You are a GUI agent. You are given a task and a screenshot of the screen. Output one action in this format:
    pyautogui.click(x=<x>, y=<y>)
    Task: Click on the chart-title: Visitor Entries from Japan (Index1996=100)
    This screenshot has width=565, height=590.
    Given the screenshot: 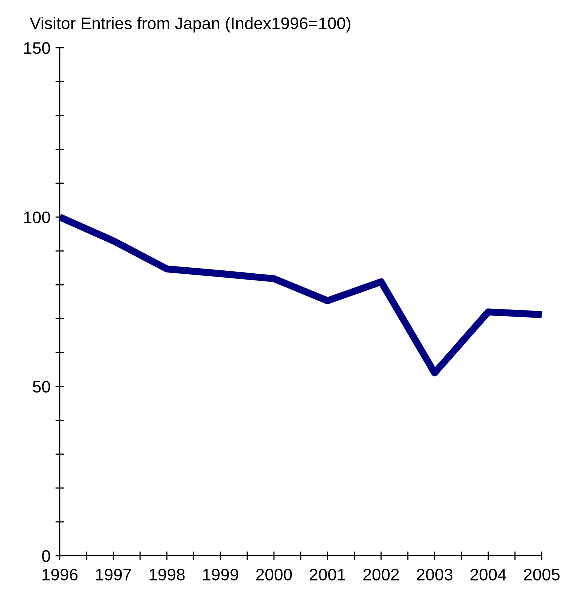 What is the action you would take?
    pyautogui.click(x=190, y=25)
    